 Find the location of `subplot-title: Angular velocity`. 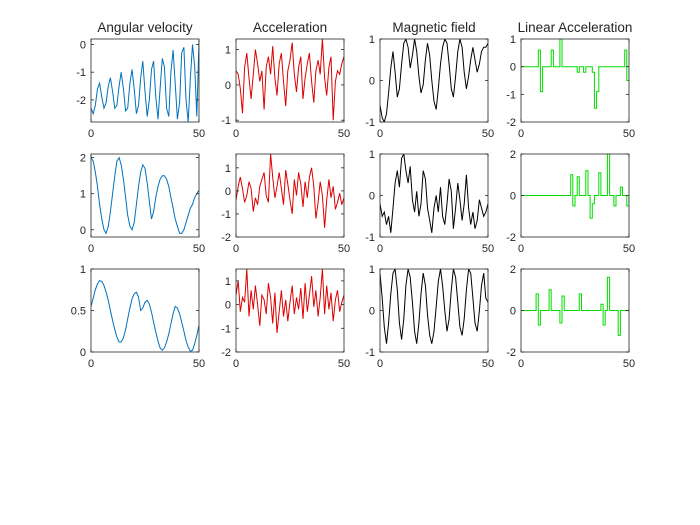

subplot-title: Angular velocity is located at coordinates (145, 27).